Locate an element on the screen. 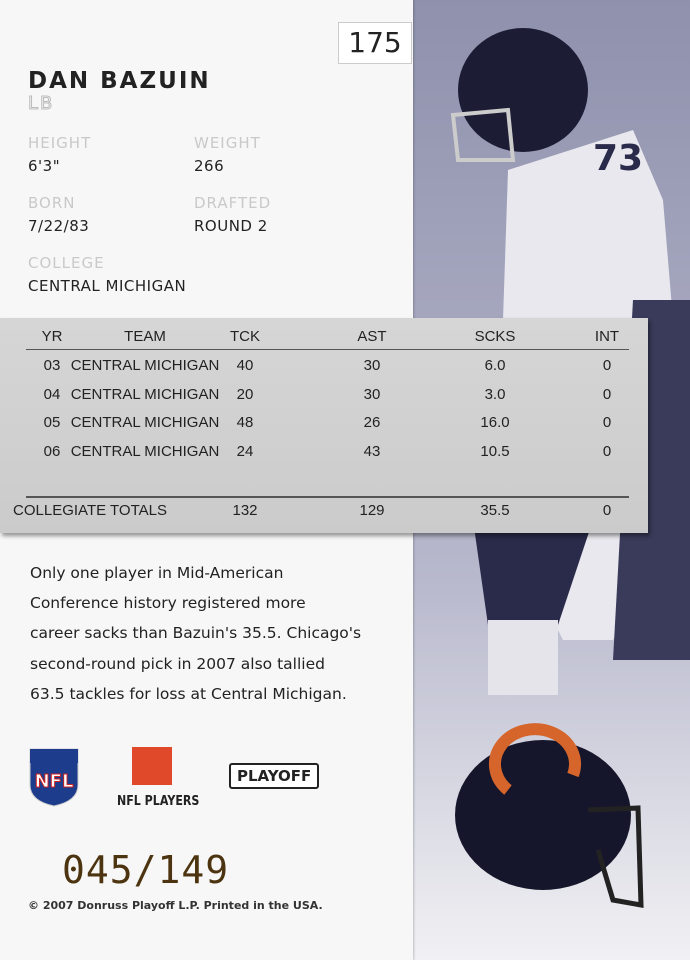  field-value: 266 is located at coordinates (209, 166).